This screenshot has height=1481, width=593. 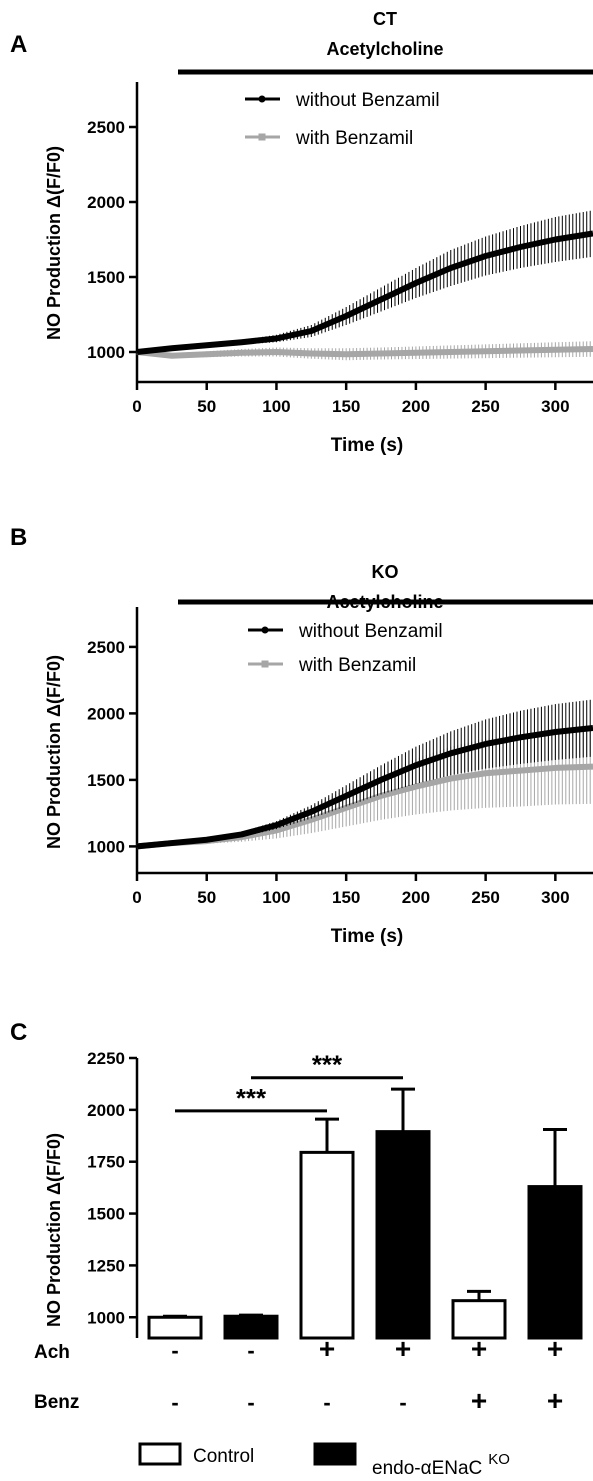 What do you see at coordinates (346, 406) in the screenshot?
I see `panel-a-xtick-label: 150` at bounding box center [346, 406].